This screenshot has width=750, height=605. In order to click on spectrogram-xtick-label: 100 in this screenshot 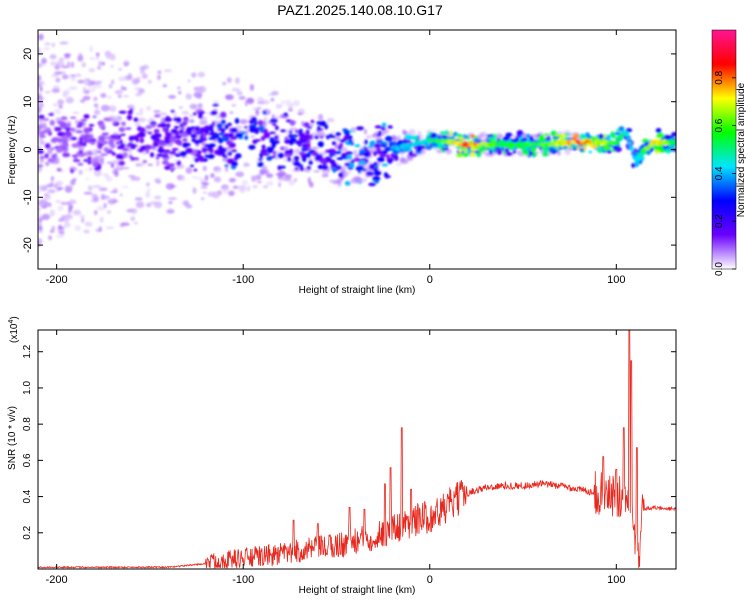, I will do `click(616, 280)`.